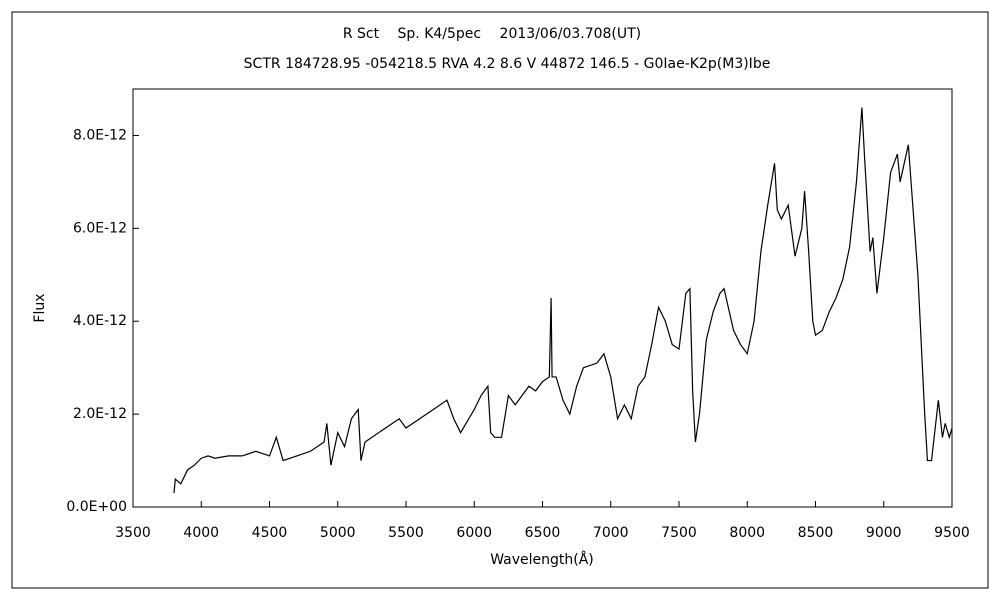 This screenshot has width=1000, height=600. What do you see at coordinates (611, 533) in the screenshot?
I see `x-tick-label: 7000` at bounding box center [611, 533].